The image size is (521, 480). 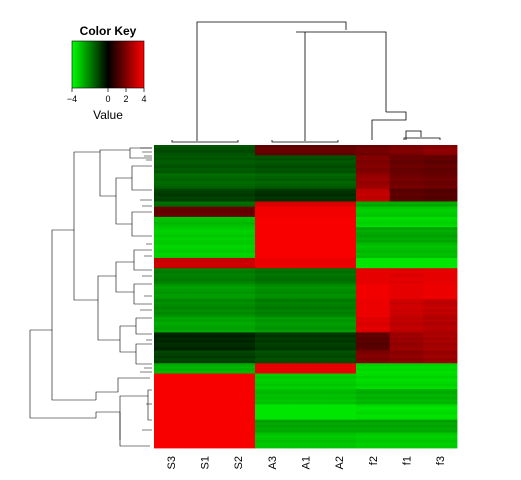 I want to click on column-label: A1, so click(x=307, y=462).